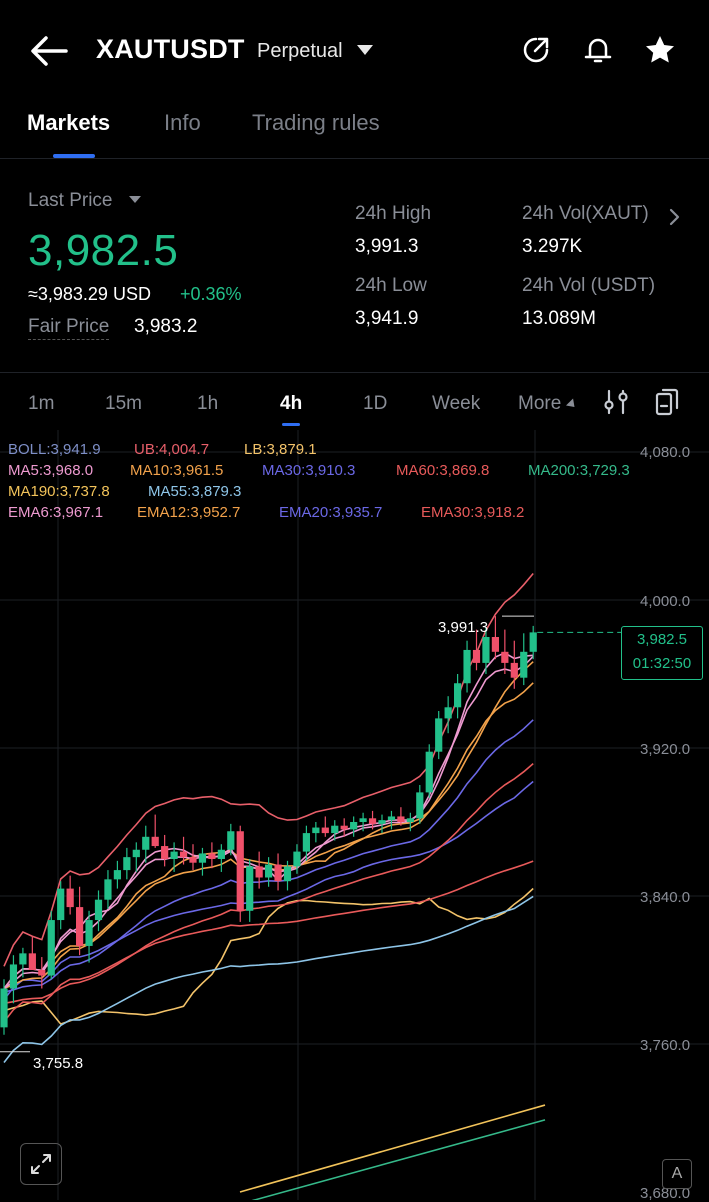 Image resolution: width=709 pixels, height=1202 pixels. I want to click on vol-quote-label: 24h Vol (USDT), so click(589, 285).